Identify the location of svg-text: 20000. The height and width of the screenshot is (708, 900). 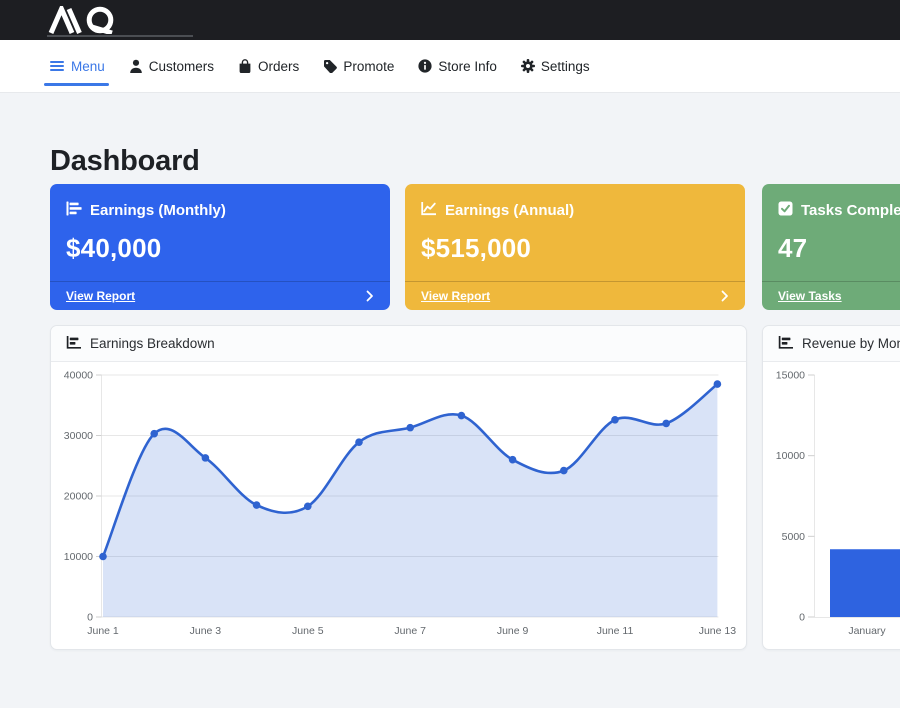
(78, 497).